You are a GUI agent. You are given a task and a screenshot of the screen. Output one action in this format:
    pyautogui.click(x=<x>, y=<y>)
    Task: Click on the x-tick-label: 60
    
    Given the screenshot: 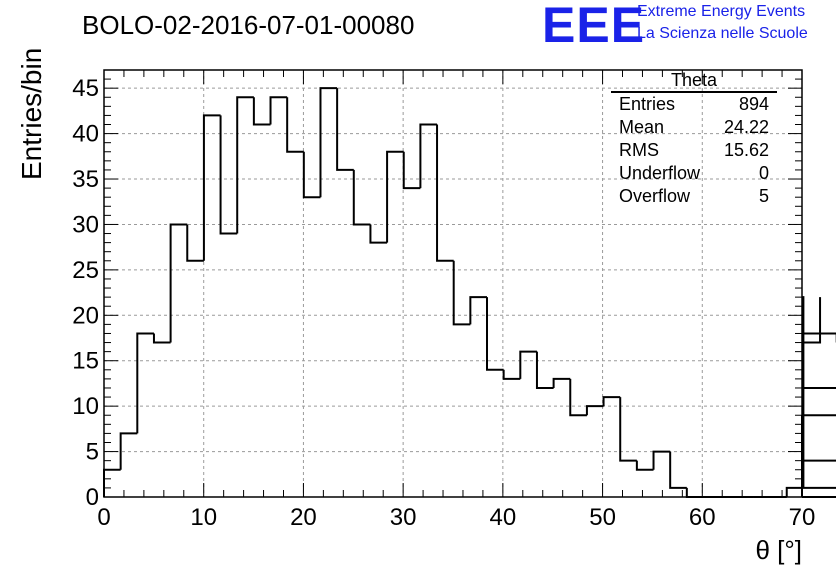 What is the action you would take?
    pyautogui.click(x=702, y=517)
    